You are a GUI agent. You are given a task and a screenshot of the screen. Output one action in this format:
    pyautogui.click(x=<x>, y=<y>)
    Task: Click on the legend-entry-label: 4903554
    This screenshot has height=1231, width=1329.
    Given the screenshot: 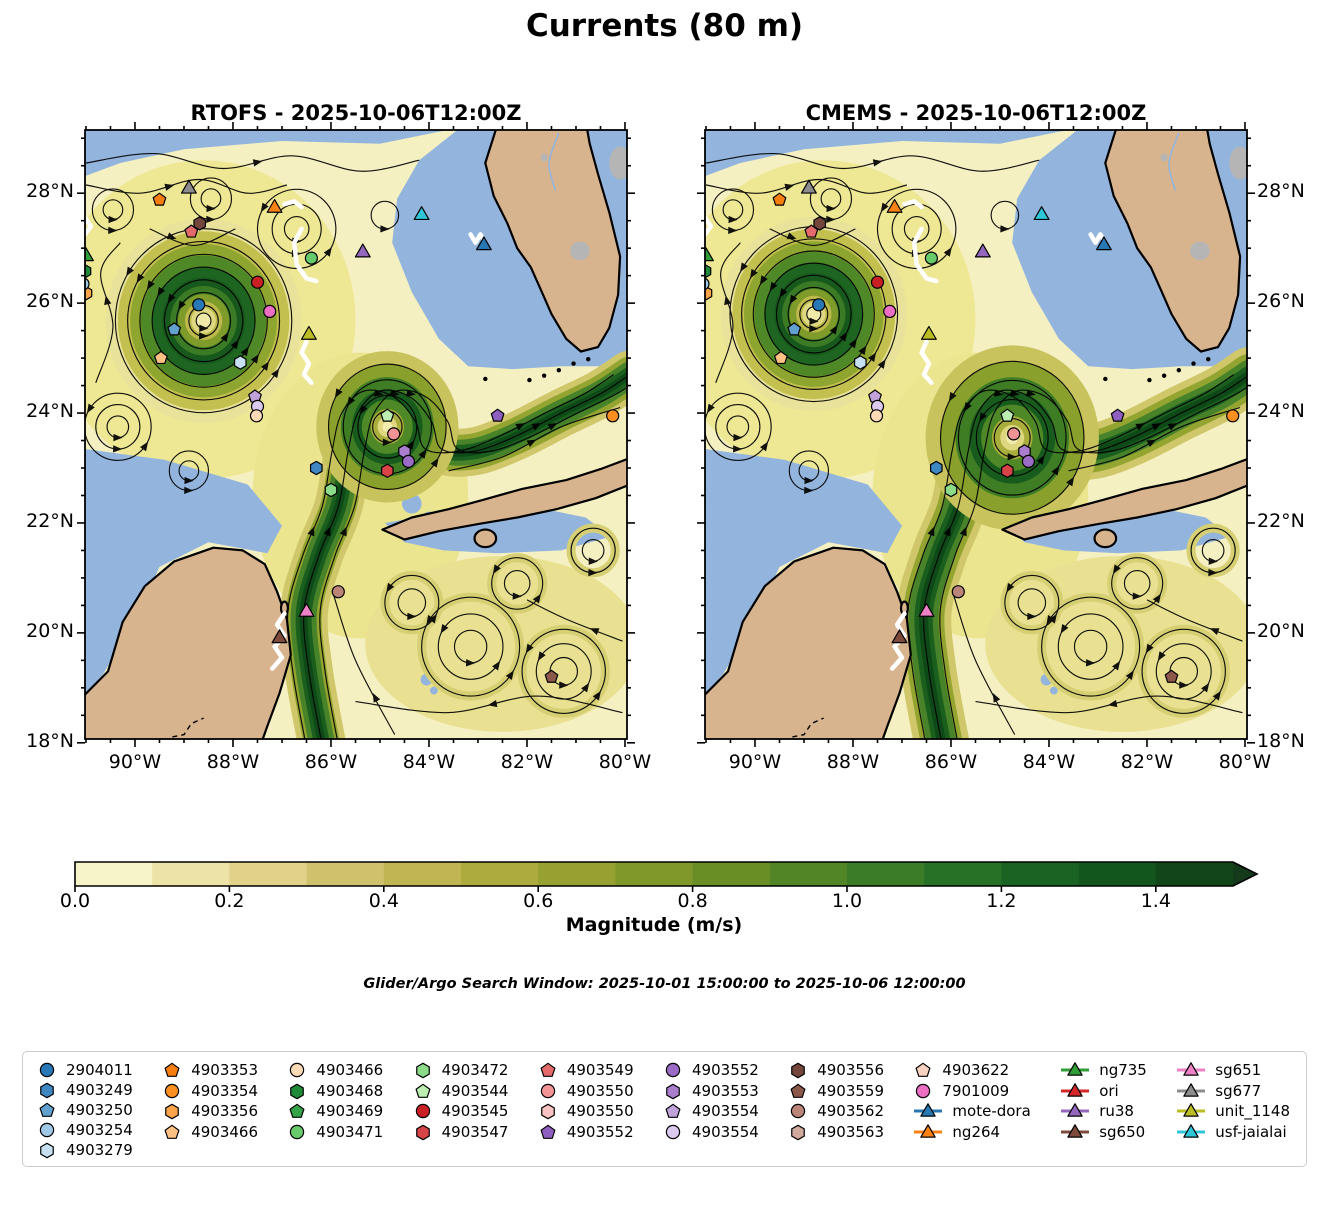 What is the action you would take?
    pyautogui.click(x=725, y=1131)
    